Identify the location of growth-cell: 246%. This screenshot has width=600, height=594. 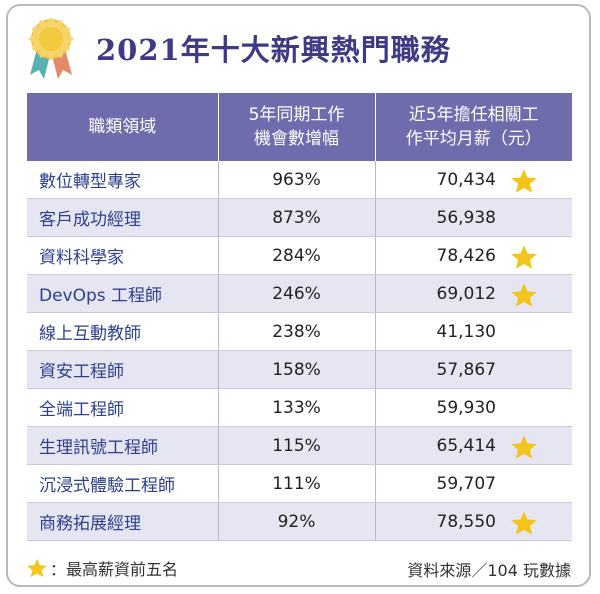
(296, 293).